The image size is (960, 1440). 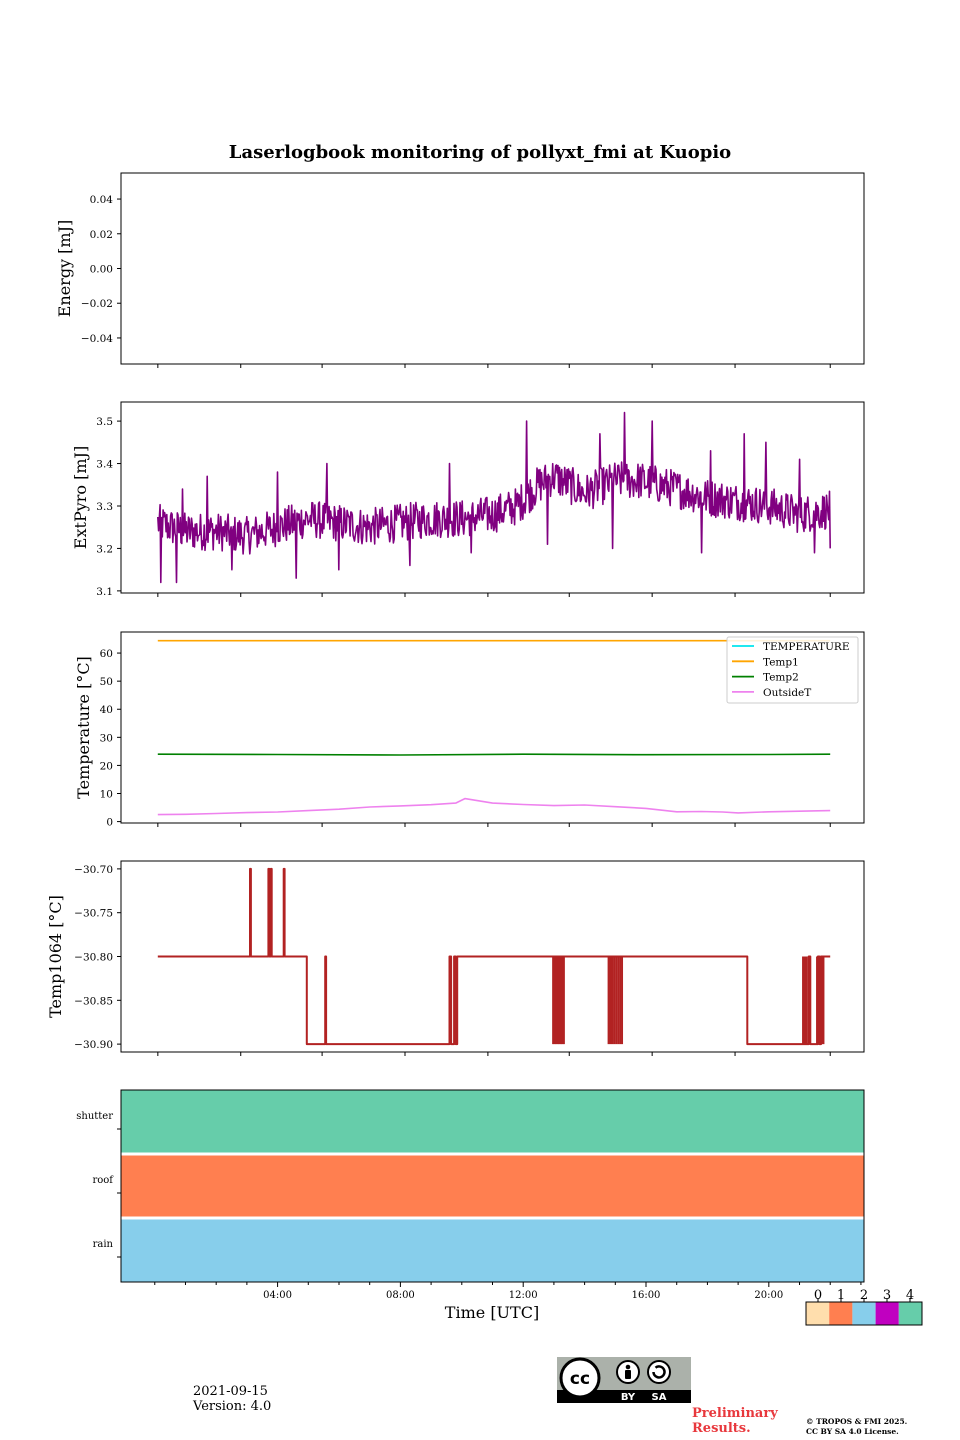 What do you see at coordinates (494, 806) in the screenshot?
I see `series-line-outsidet` at bounding box center [494, 806].